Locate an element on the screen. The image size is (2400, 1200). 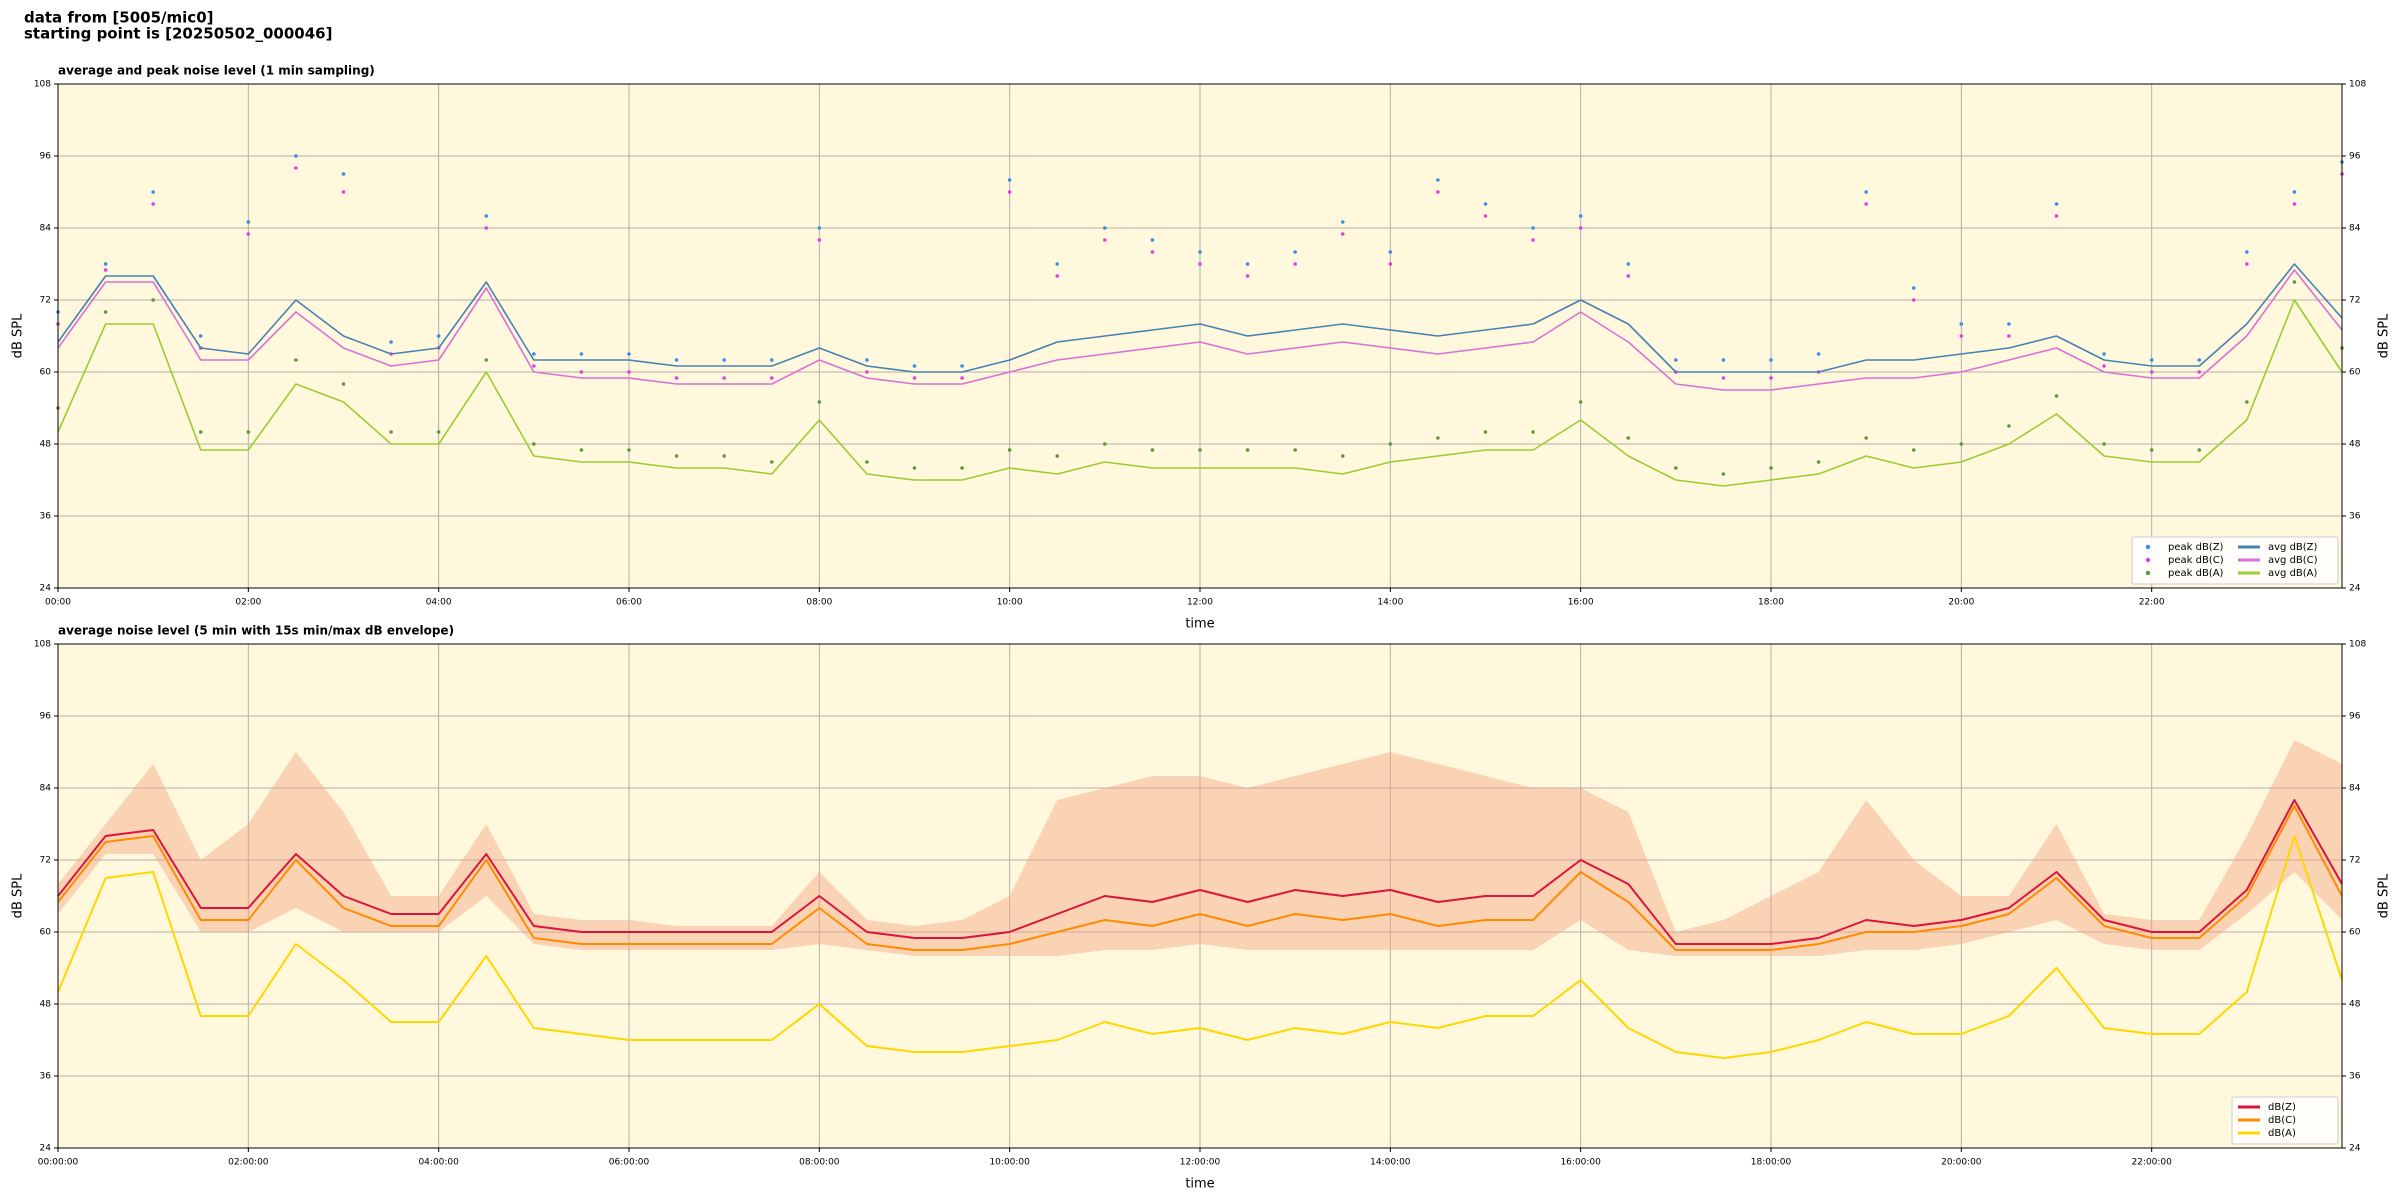
y2-tick-label: 96 is located at coordinates (2355, 157).